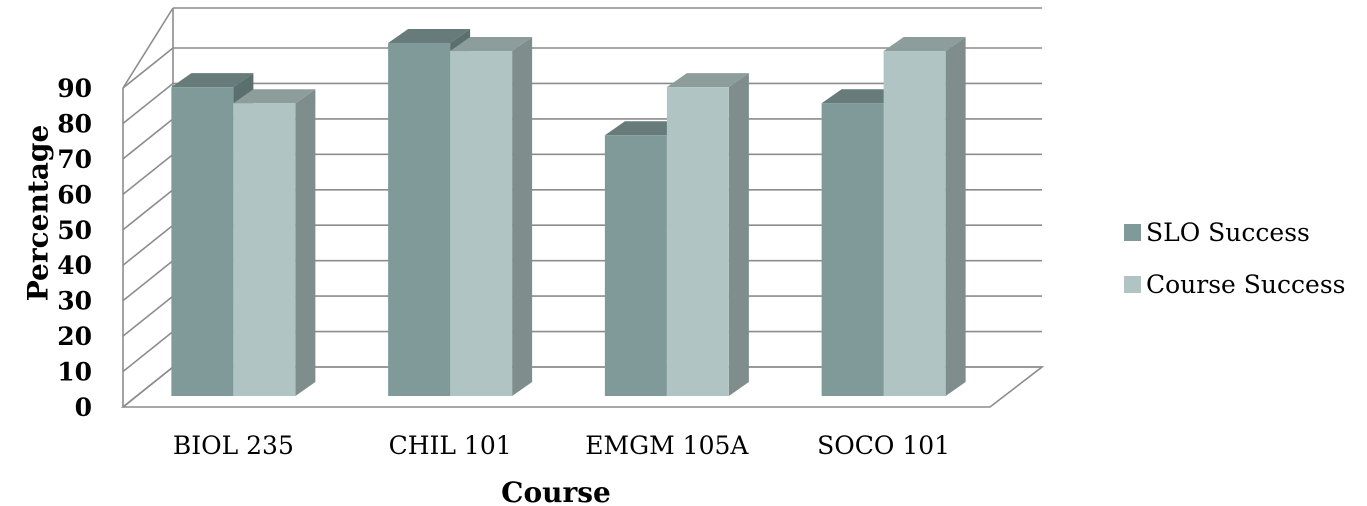 This screenshot has width=1367, height=506. What do you see at coordinates (74, 301) in the screenshot?
I see `y-tick-label: 30` at bounding box center [74, 301].